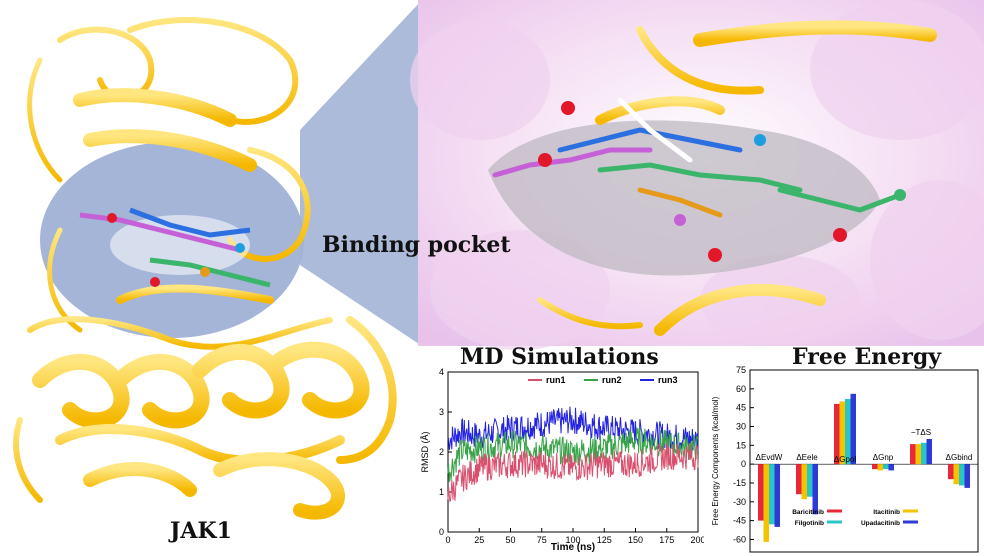 Image resolution: width=984 pixels, height=556 pixels. Describe the element at coordinates (808, 512) in the screenshot. I see `fe-legend-label-Baricitinib: Baricitinib` at that location.